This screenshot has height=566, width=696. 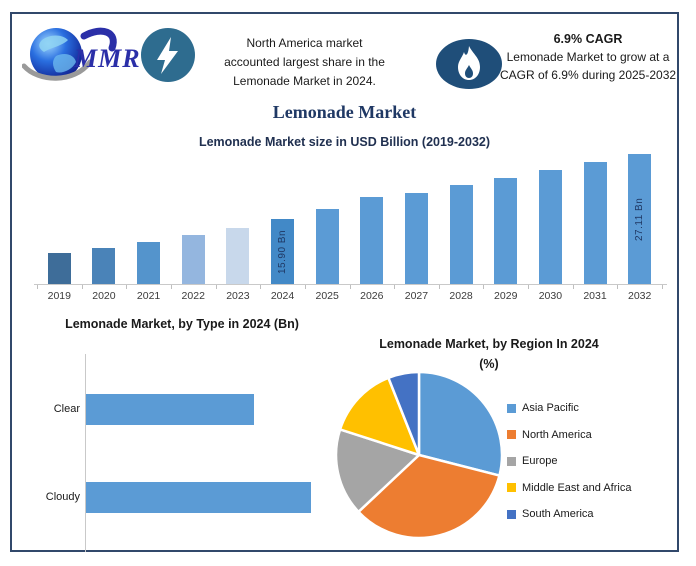 What do you see at coordinates (416, 296) in the screenshot?
I see `x-tick-label-2027: 2027` at bounding box center [416, 296].